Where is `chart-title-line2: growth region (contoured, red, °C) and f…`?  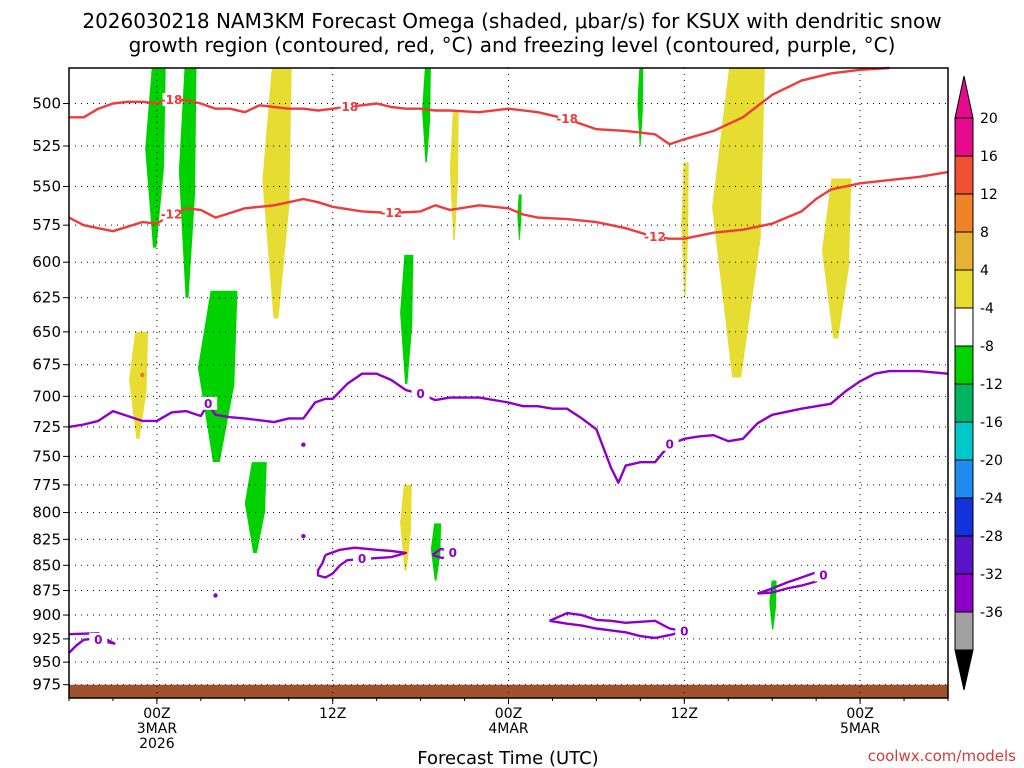 chart-title-line2: growth region (contoured, red, °C) and f… is located at coordinates (512, 45).